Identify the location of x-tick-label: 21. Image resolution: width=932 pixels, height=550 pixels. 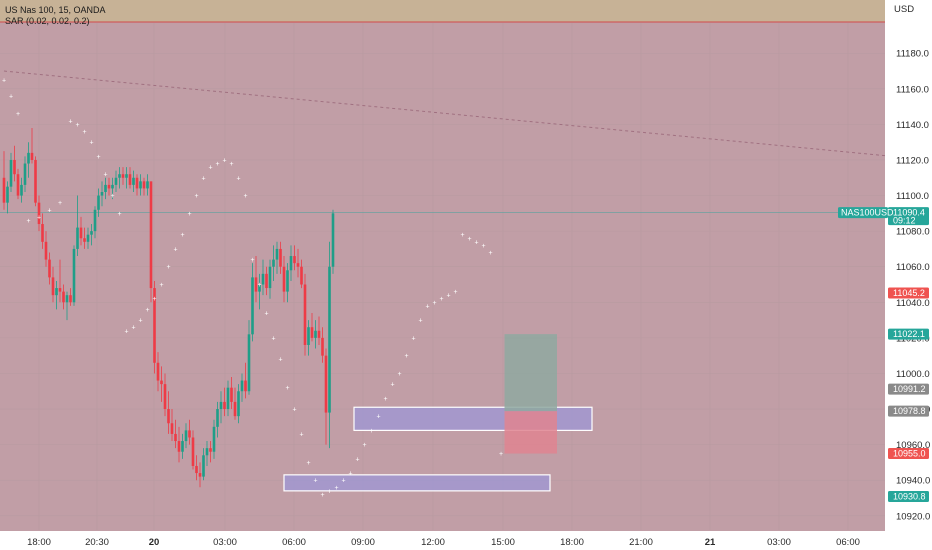
(710, 542).